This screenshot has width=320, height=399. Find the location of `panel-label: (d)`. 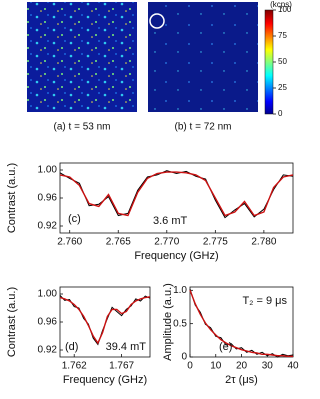

panel-label: (d) is located at coordinates (71, 347).